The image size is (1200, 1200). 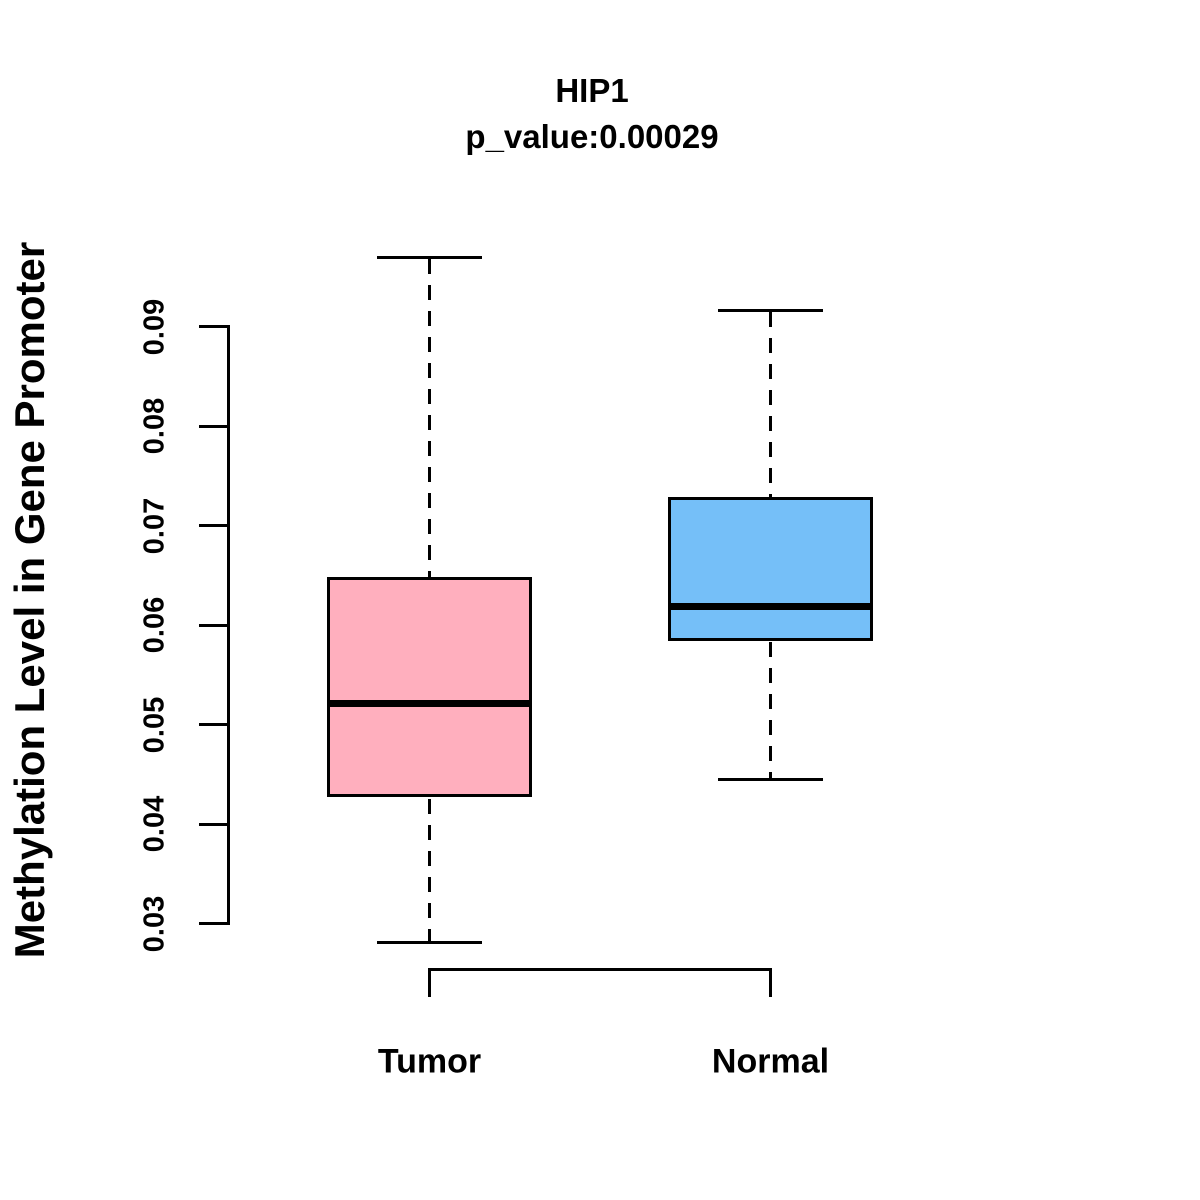 I want to click on bracket-line, so click(x=600, y=969).